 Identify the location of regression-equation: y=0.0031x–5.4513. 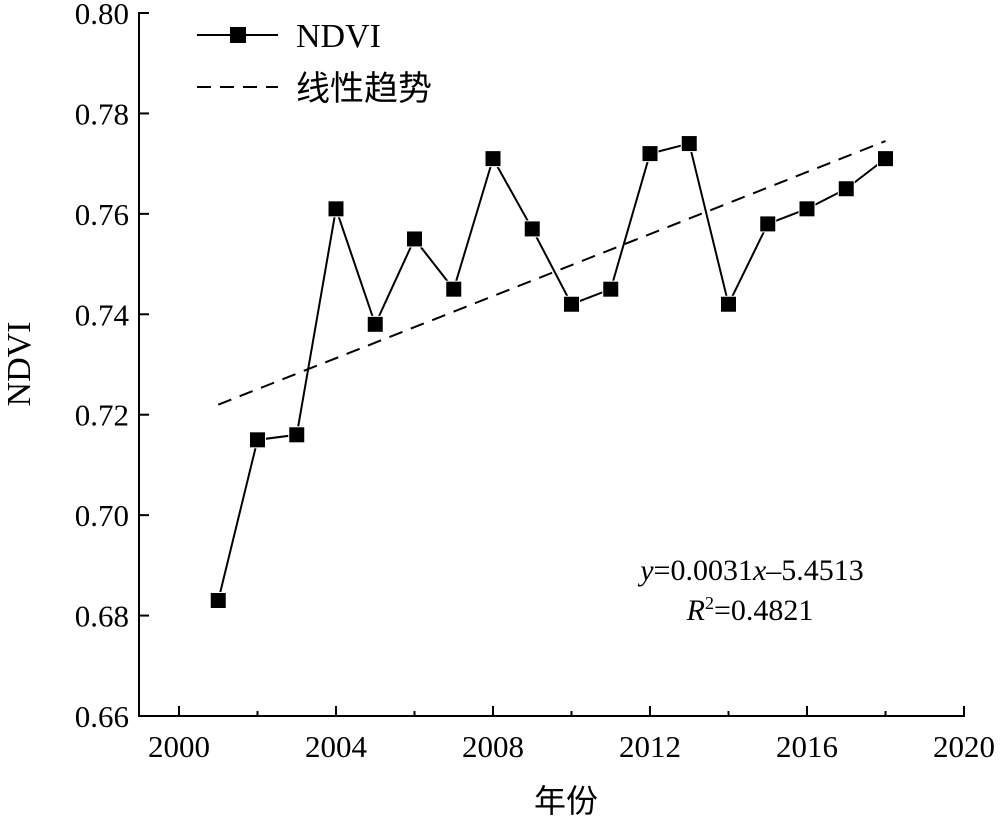
(750, 570).